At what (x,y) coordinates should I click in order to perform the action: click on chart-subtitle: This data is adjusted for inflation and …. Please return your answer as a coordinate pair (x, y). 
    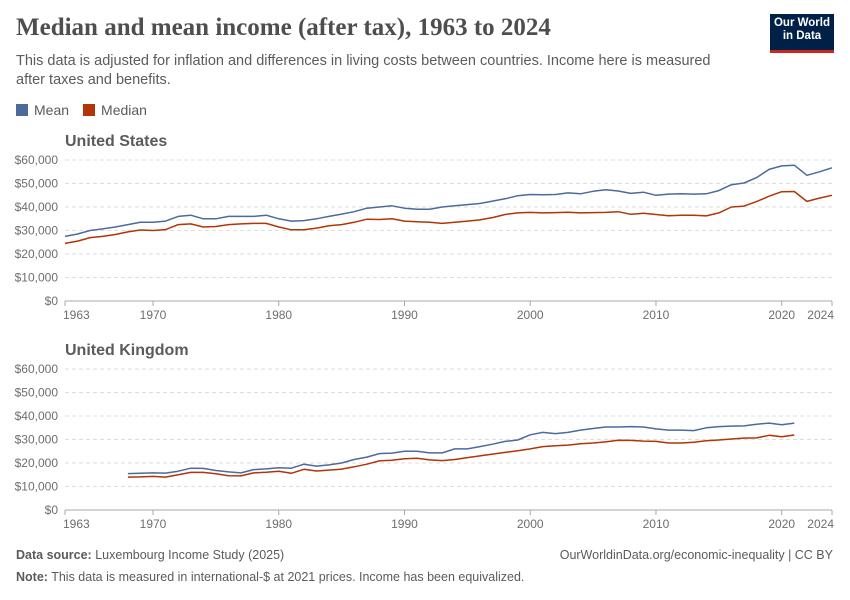
    Looking at the image, I should click on (363, 70).